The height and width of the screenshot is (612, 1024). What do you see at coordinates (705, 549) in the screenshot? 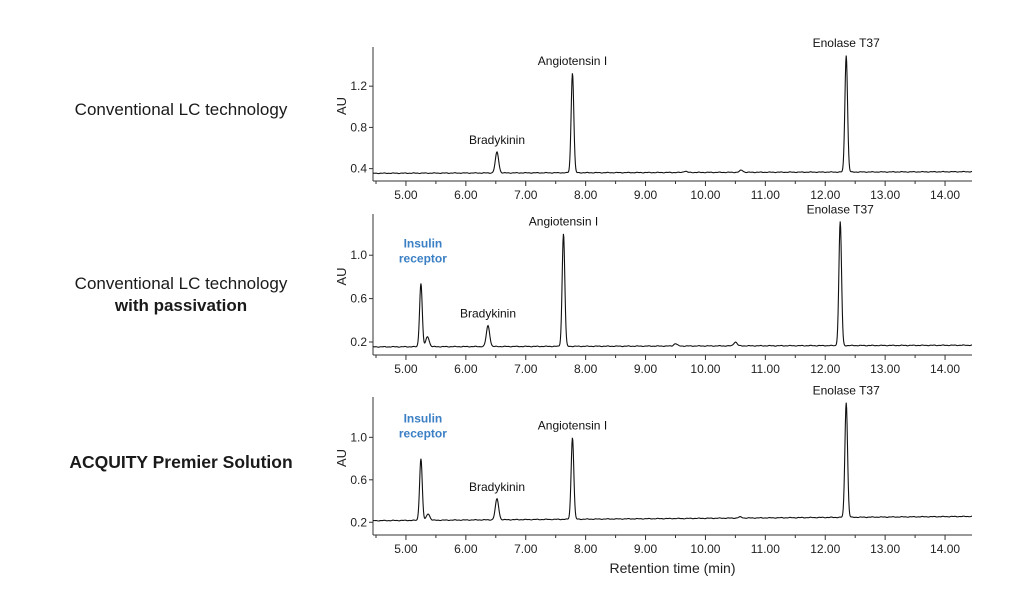
I see `panel-3-x-tick-label: 10.00` at bounding box center [705, 549].